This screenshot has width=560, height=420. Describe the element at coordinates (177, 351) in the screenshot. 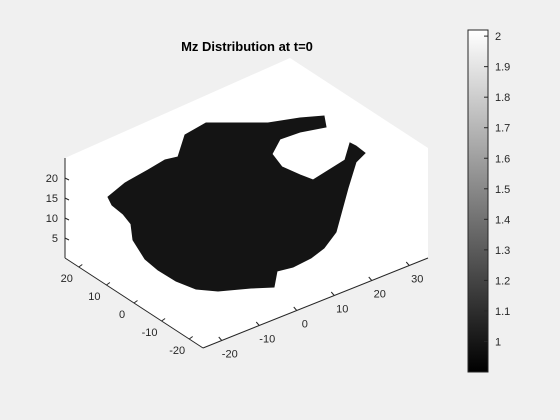

I see `y-tick-label: -20` at that location.